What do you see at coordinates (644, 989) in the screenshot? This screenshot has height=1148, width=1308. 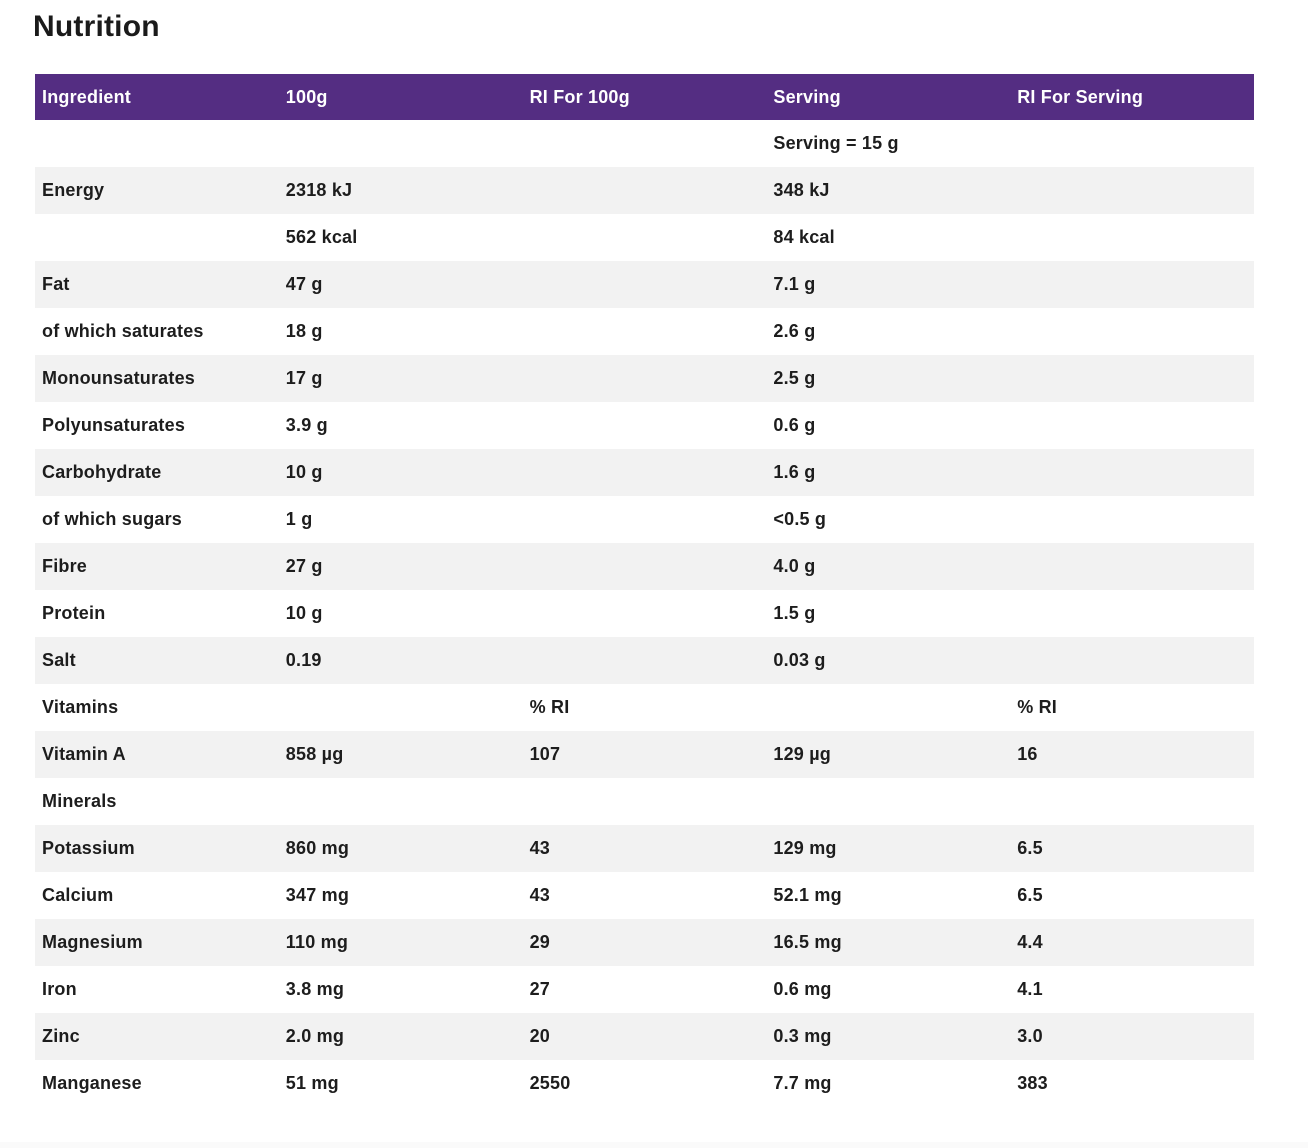 I see `table-row: Iron 3.8 mg 27 0.6 mg 4.1` at bounding box center [644, 989].